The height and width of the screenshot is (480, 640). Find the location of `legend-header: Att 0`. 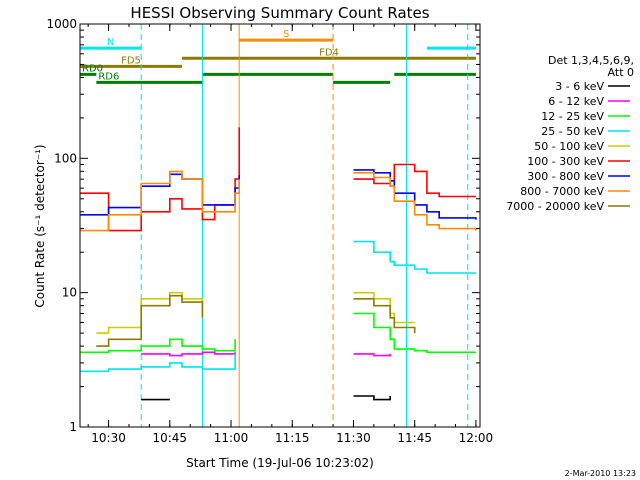

legend-header: Att 0 is located at coordinates (621, 72).